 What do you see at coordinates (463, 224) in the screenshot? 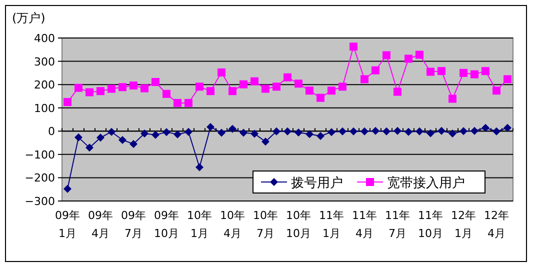
I see `x-tick-label: 12年 1月` at bounding box center [463, 224].